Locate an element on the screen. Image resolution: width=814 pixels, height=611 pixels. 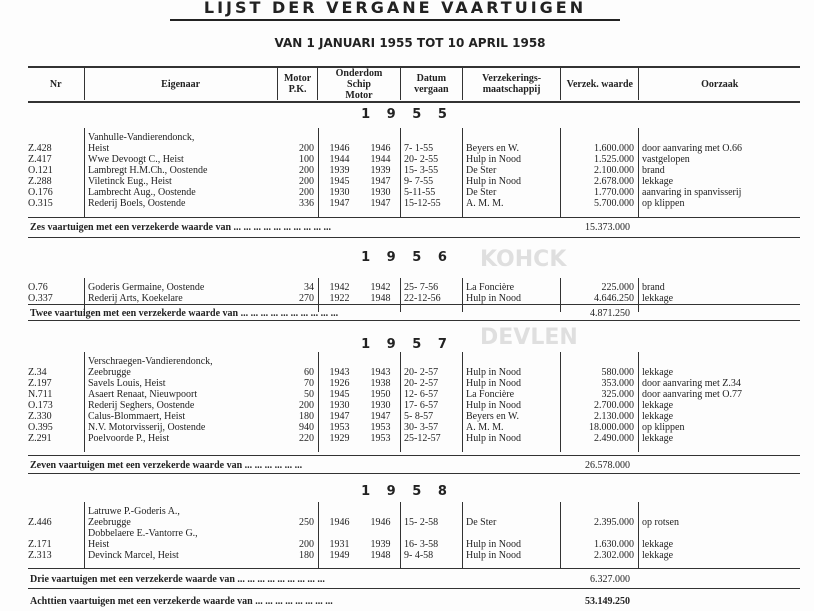
cause: door aanvaring met O.66 is located at coordinates (719, 148).